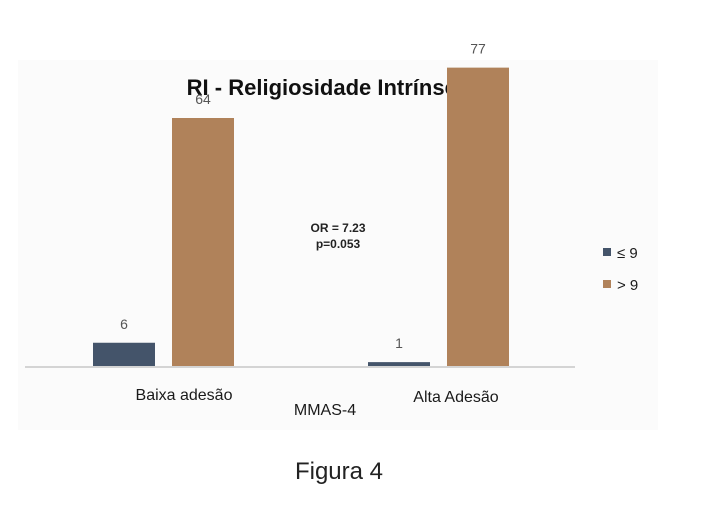  What do you see at coordinates (620, 269) in the screenshot?
I see `legend: ≤ 9 > 9` at bounding box center [620, 269].